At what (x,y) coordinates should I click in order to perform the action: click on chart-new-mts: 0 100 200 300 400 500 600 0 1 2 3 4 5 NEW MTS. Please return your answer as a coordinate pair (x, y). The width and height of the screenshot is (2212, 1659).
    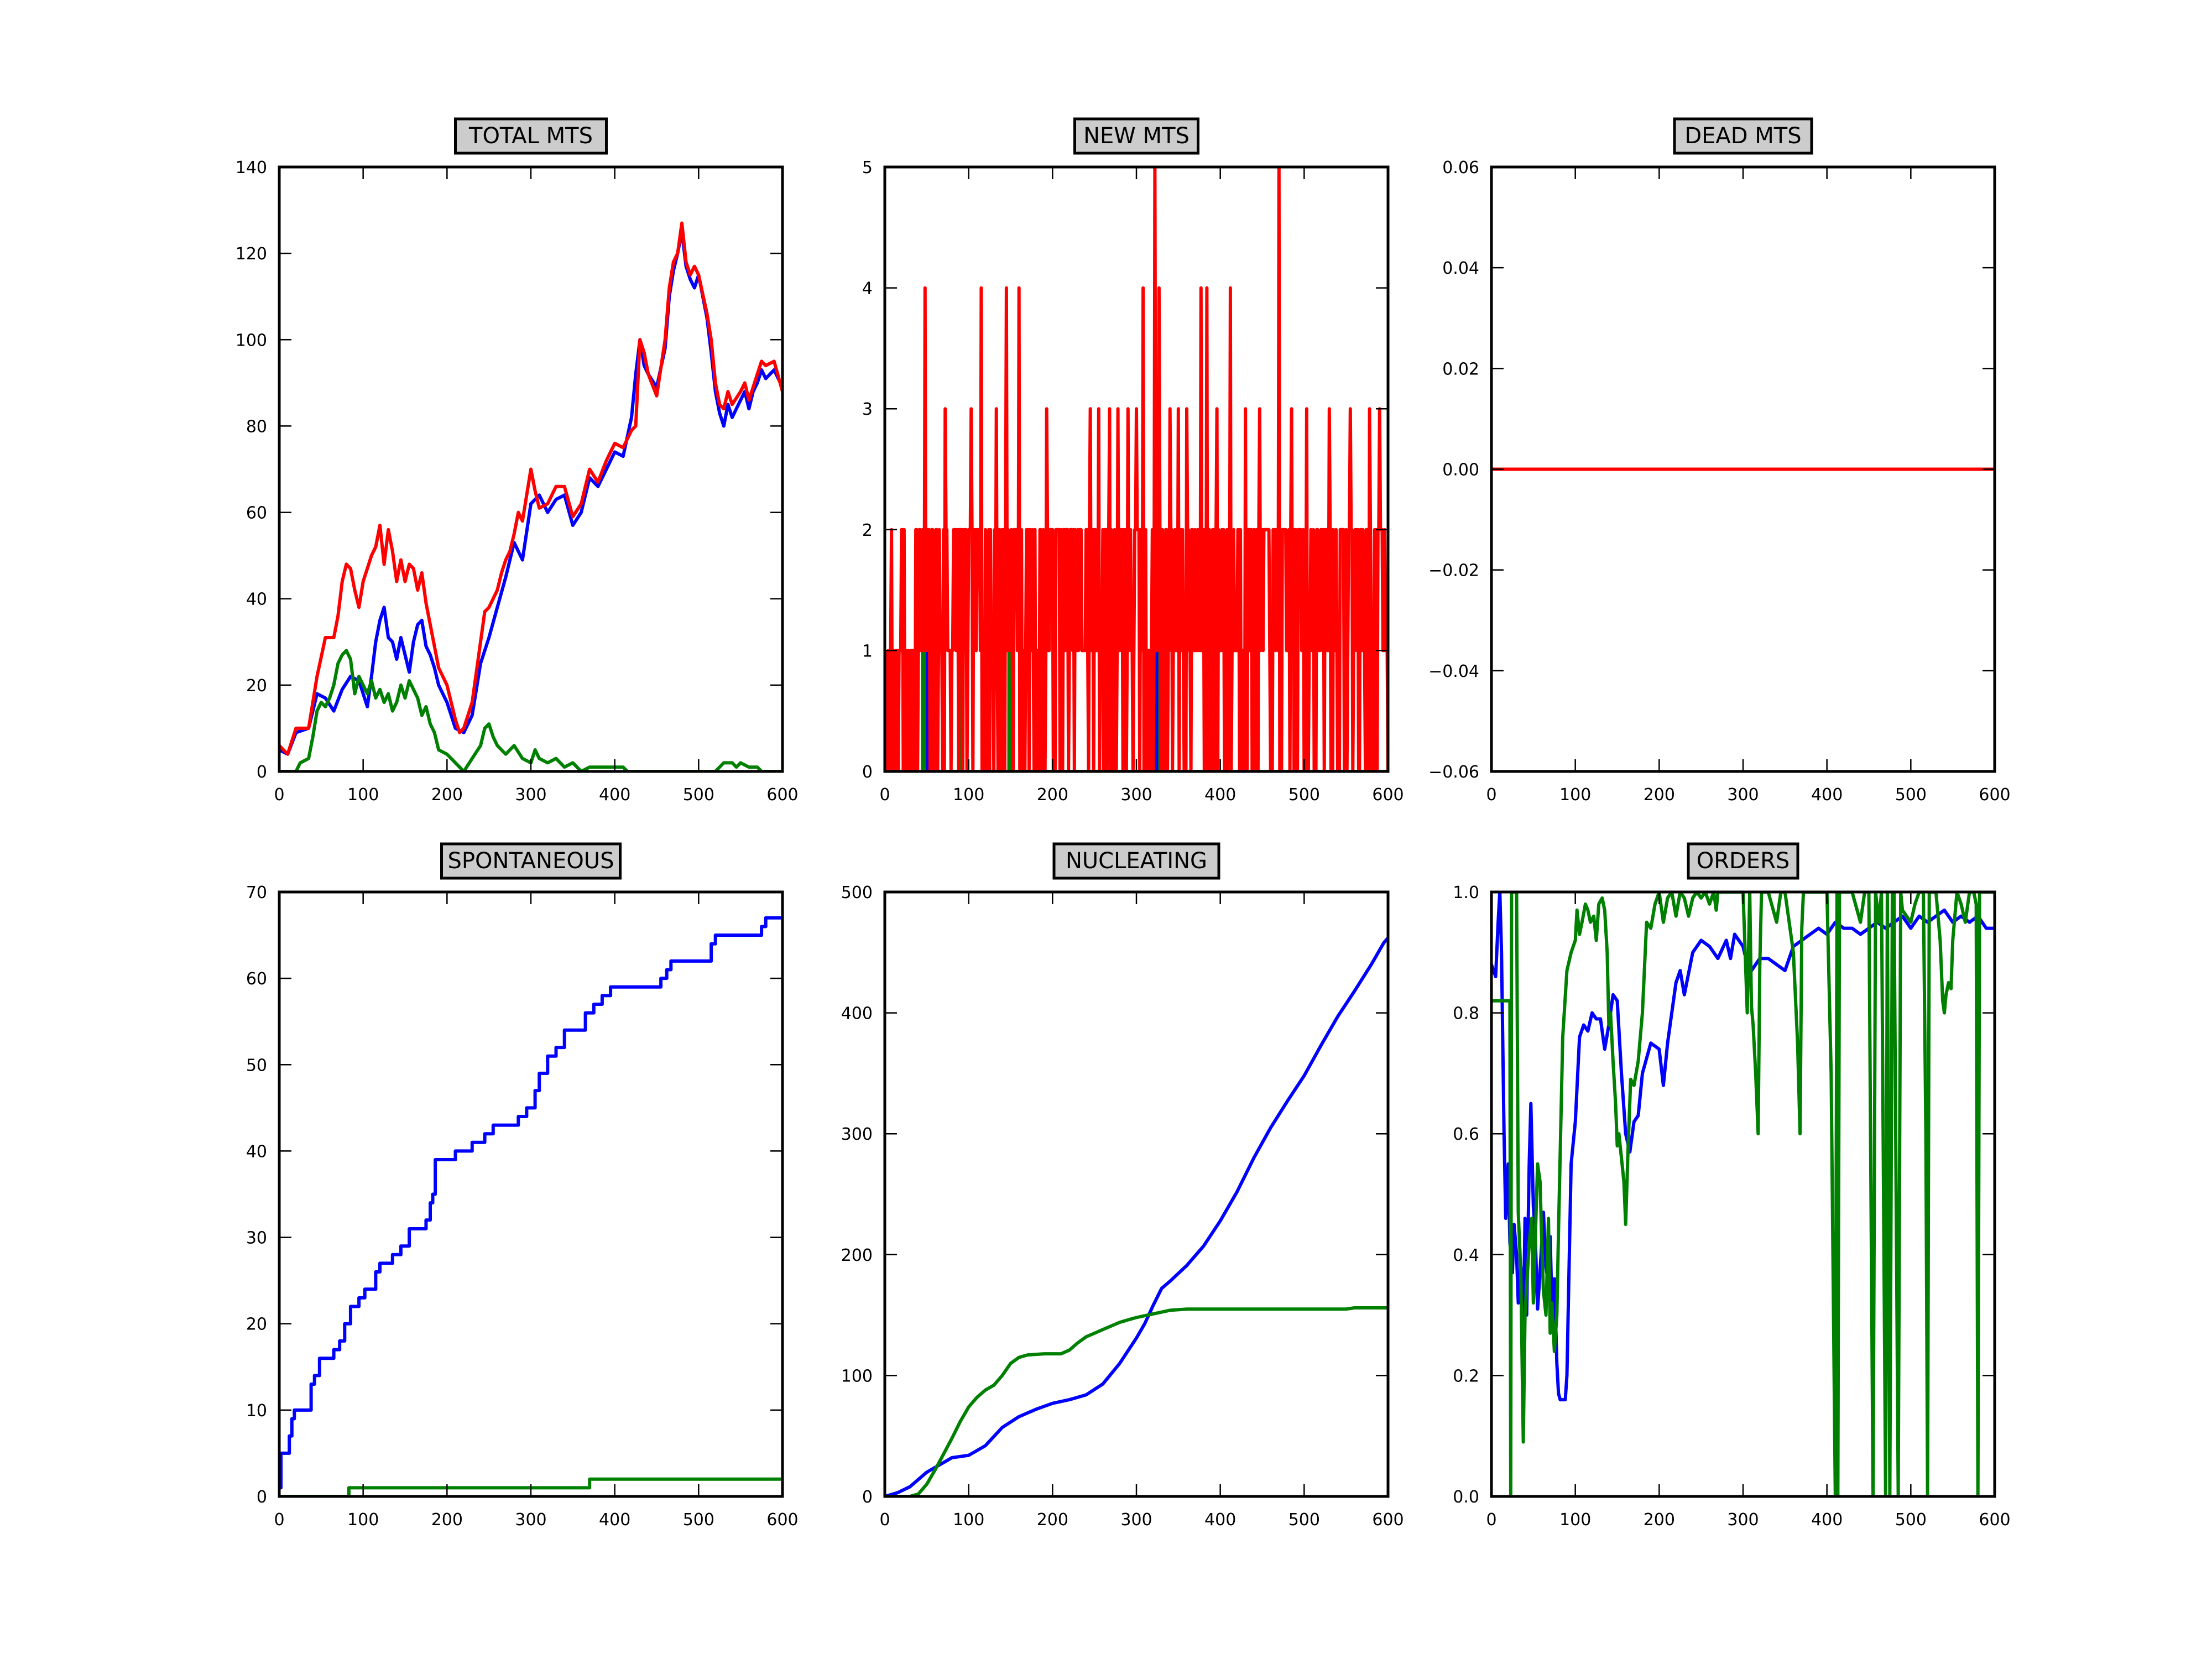
    Looking at the image, I should click on (1133, 461).